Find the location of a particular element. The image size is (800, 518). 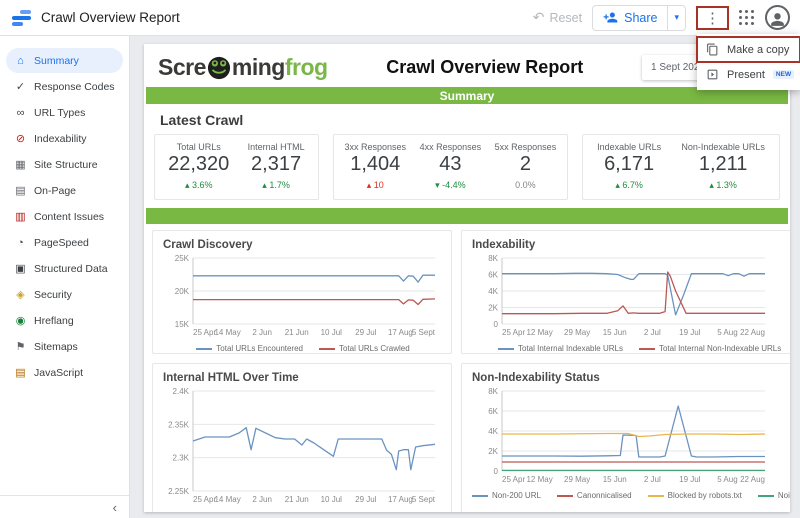

sidebar-item-summary: ⌂ Summary is located at coordinates (64, 60).